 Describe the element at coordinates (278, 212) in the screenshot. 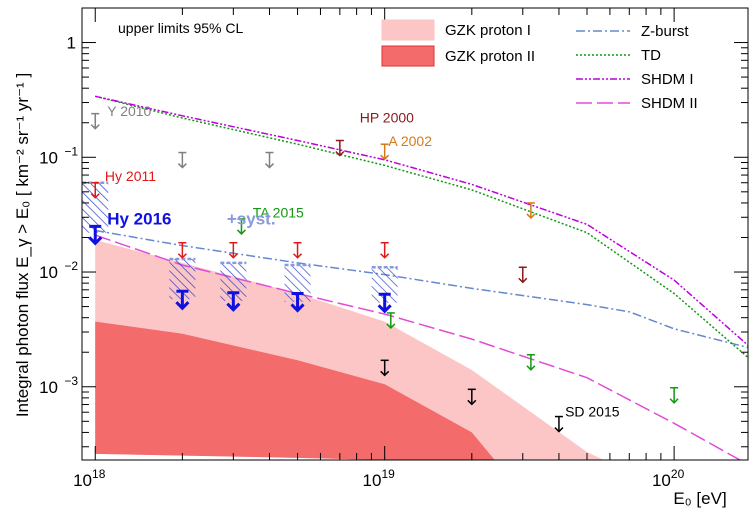

I see `label-ta-2015: TA 2015` at that location.